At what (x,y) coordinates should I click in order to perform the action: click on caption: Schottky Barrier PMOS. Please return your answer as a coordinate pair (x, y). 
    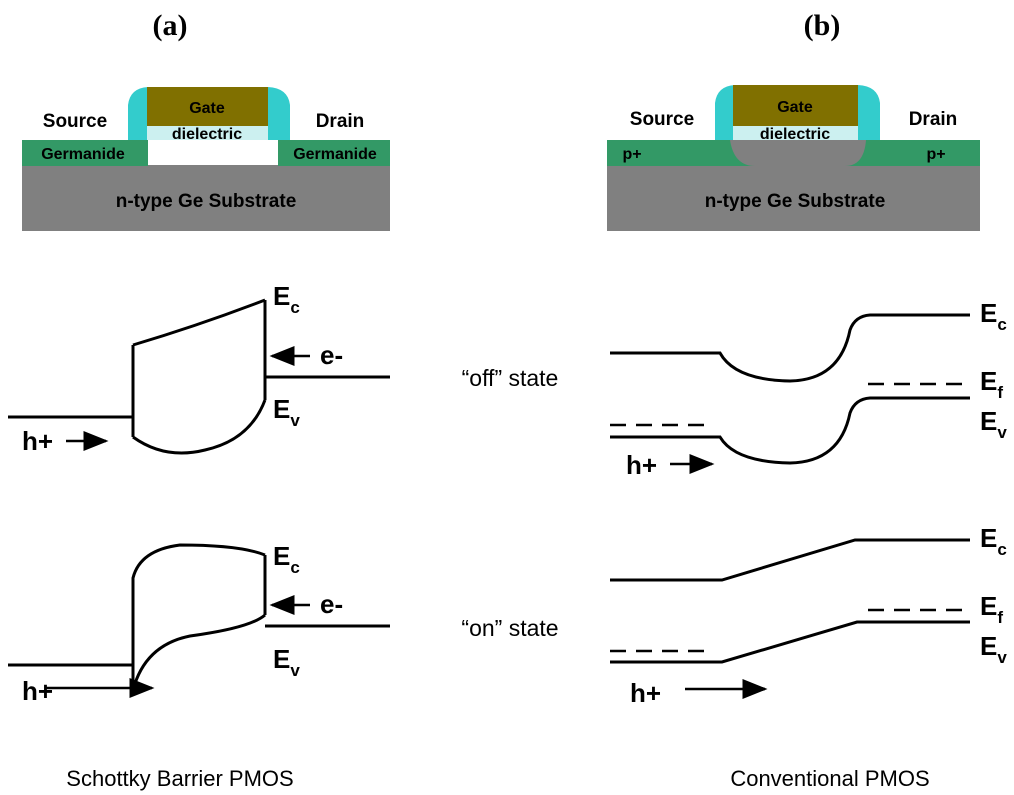
    Looking at the image, I should click on (179, 778).